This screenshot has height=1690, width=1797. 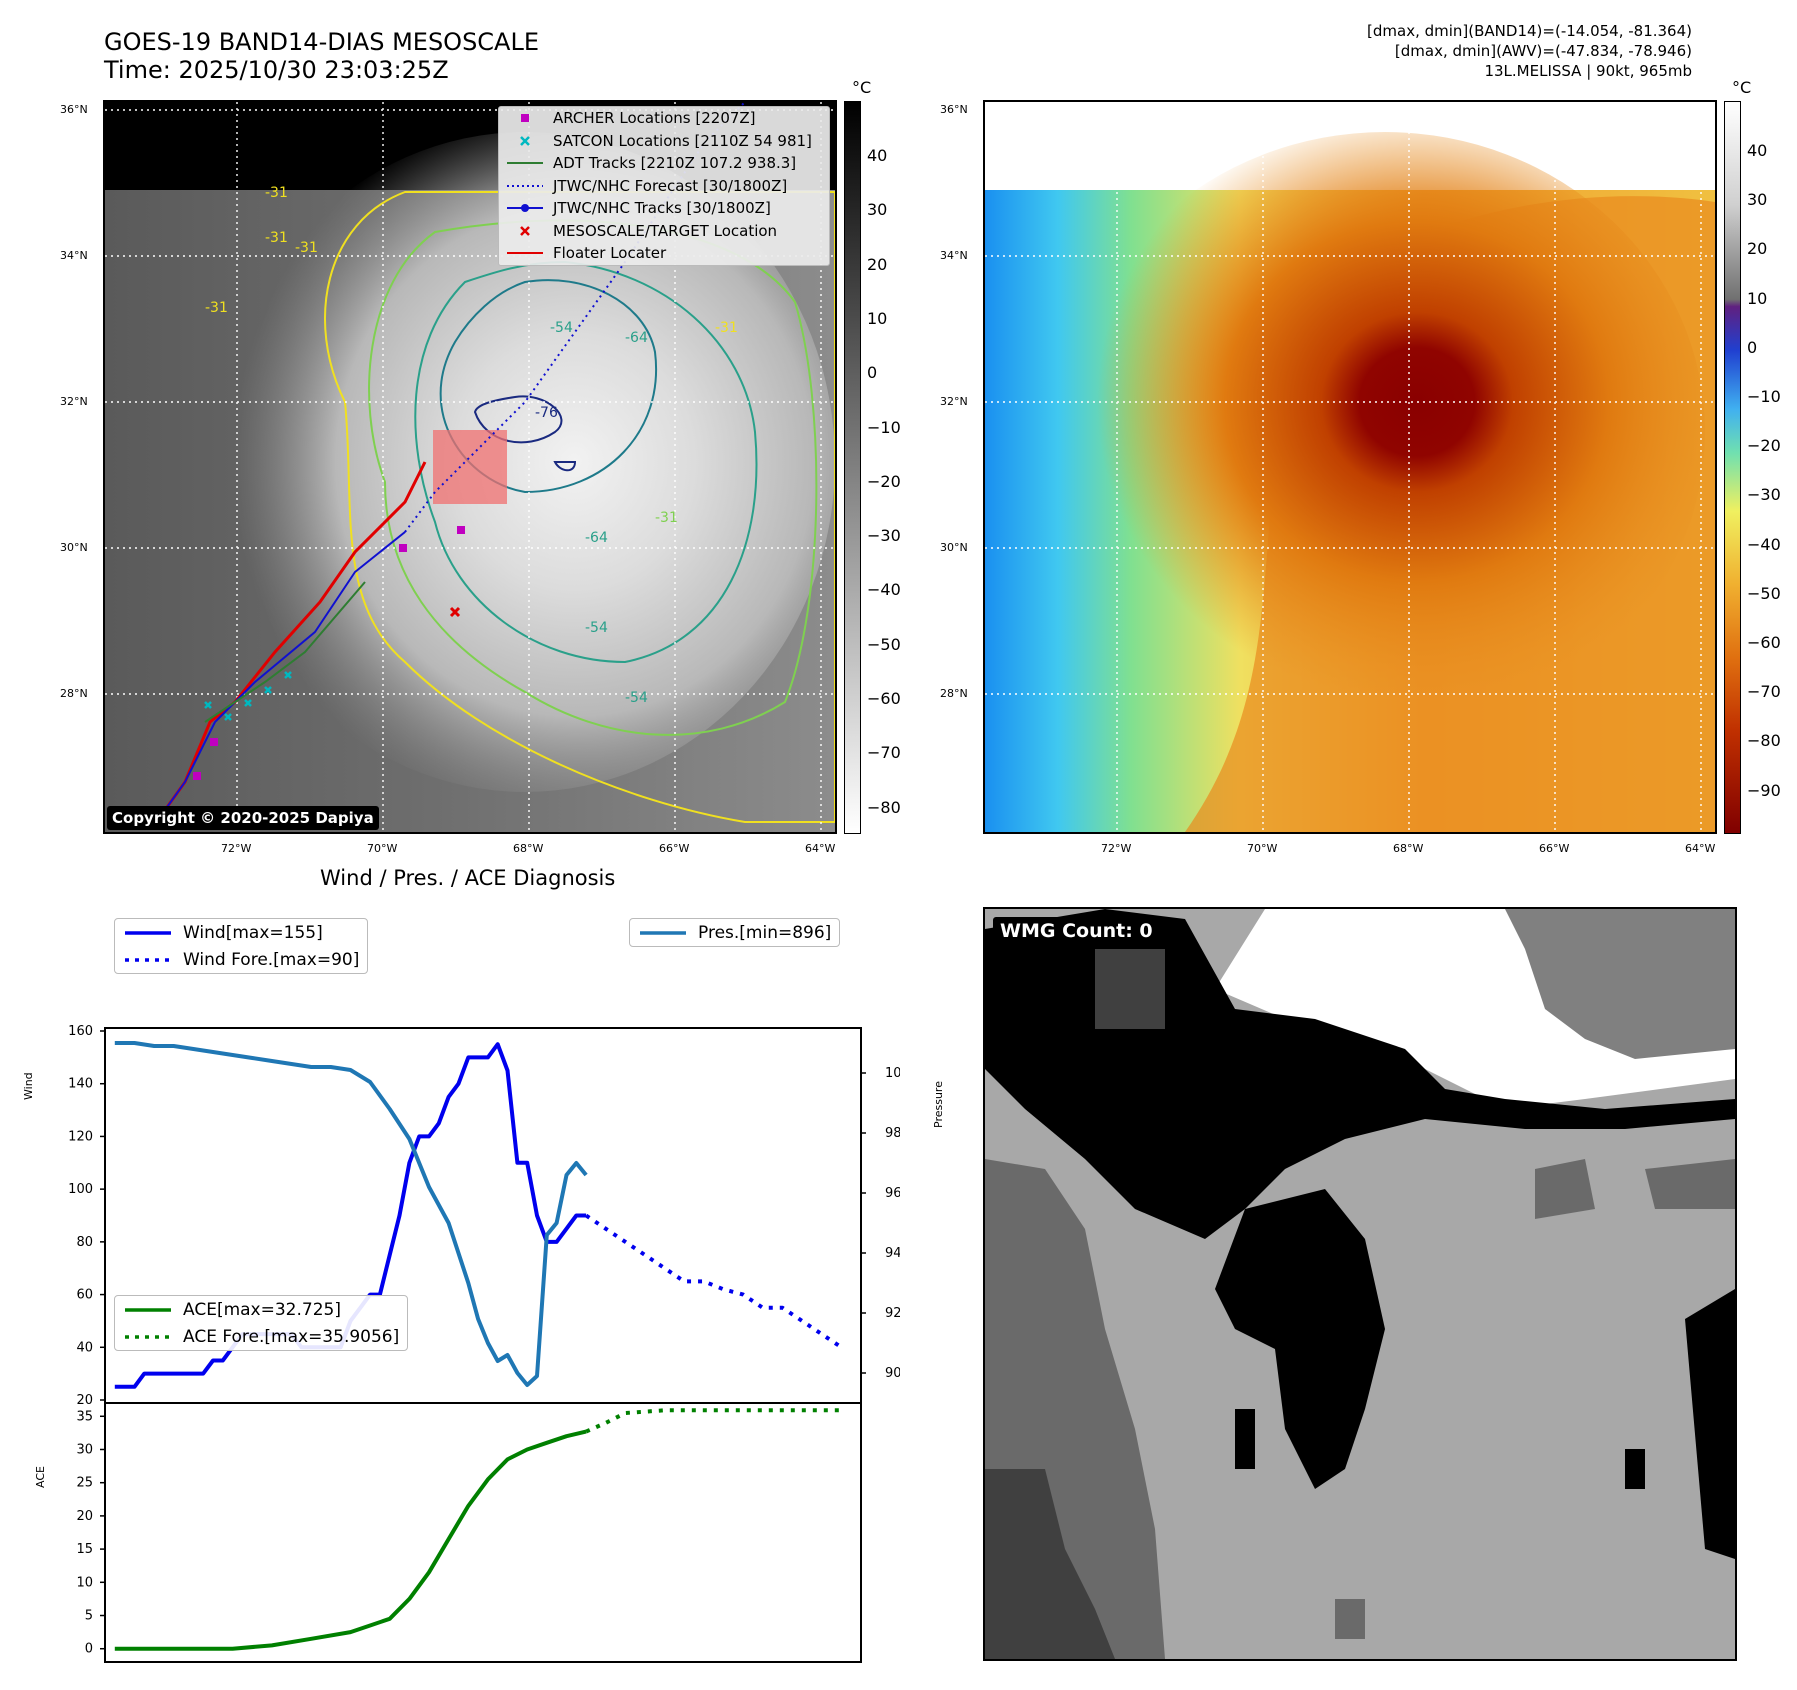 What do you see at coordinates (892, 1253) in the screenshot?
I see `pressure-y-tick-label: 940` at bounding box center [892, 1253].